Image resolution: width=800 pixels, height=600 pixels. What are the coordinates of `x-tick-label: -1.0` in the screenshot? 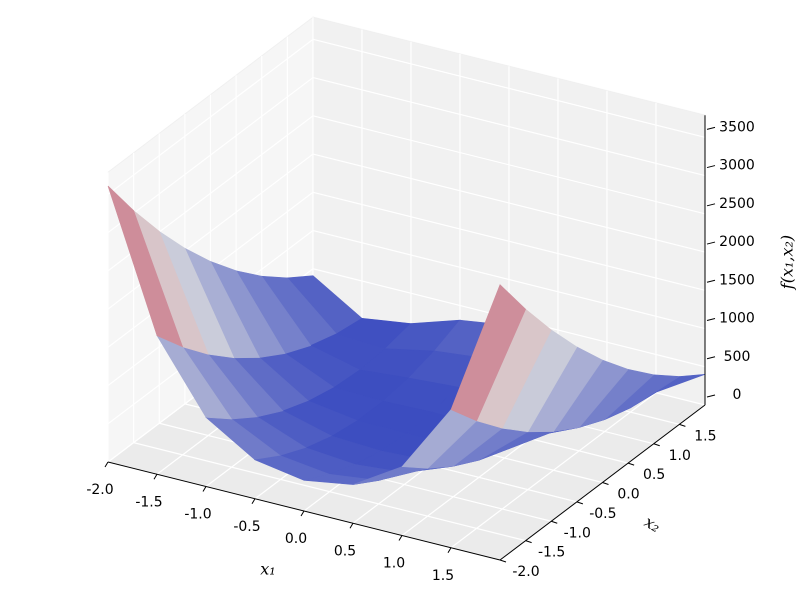 It's located at (197, 515).